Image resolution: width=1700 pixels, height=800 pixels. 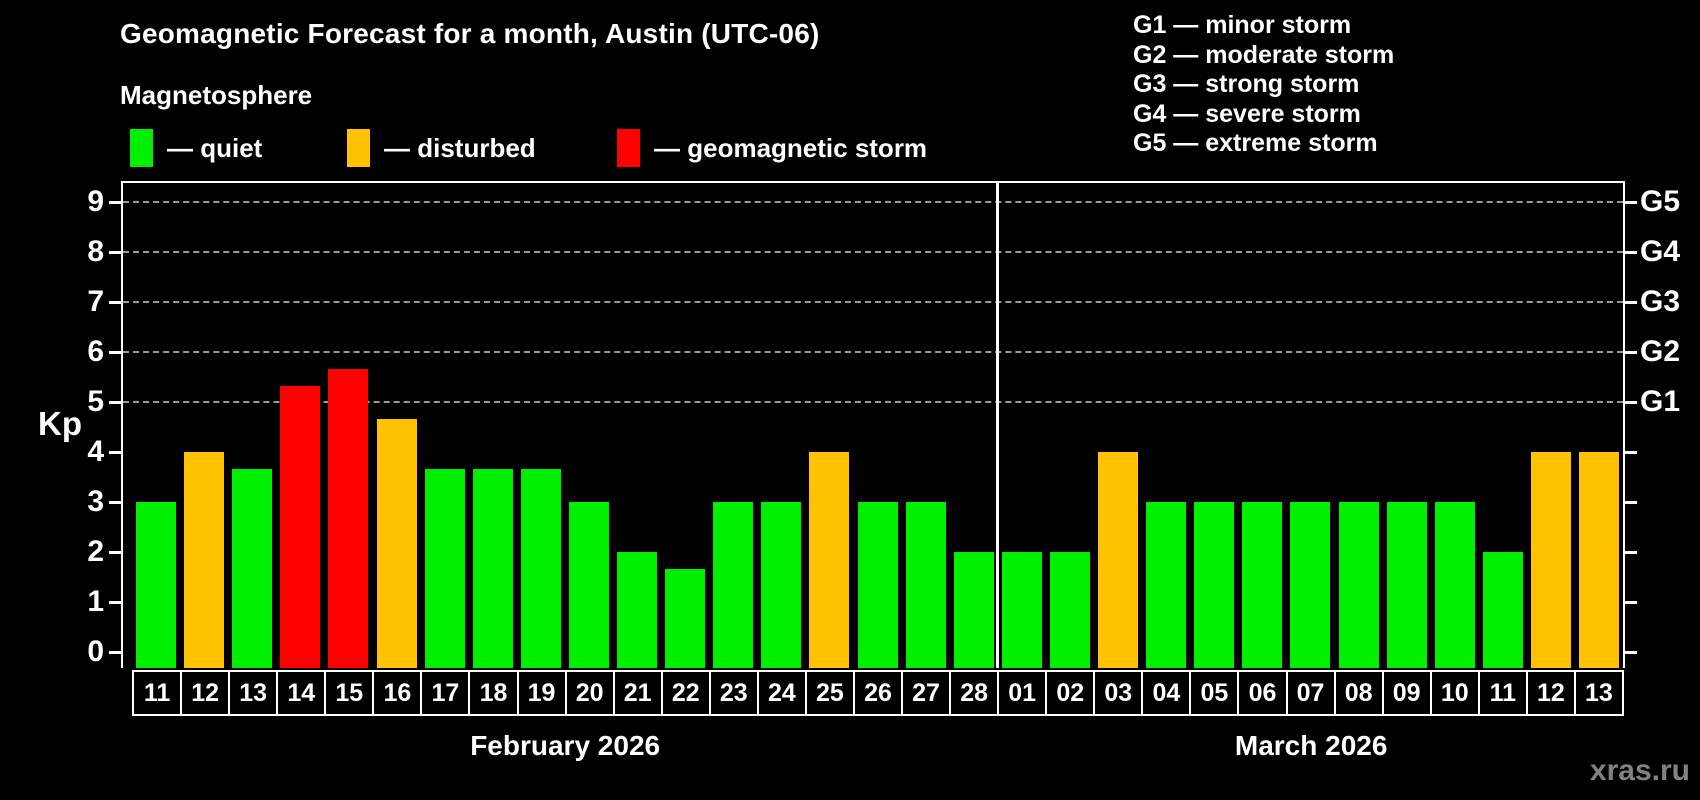 I want to click on day-label: 28, so click(x=973, y=693).